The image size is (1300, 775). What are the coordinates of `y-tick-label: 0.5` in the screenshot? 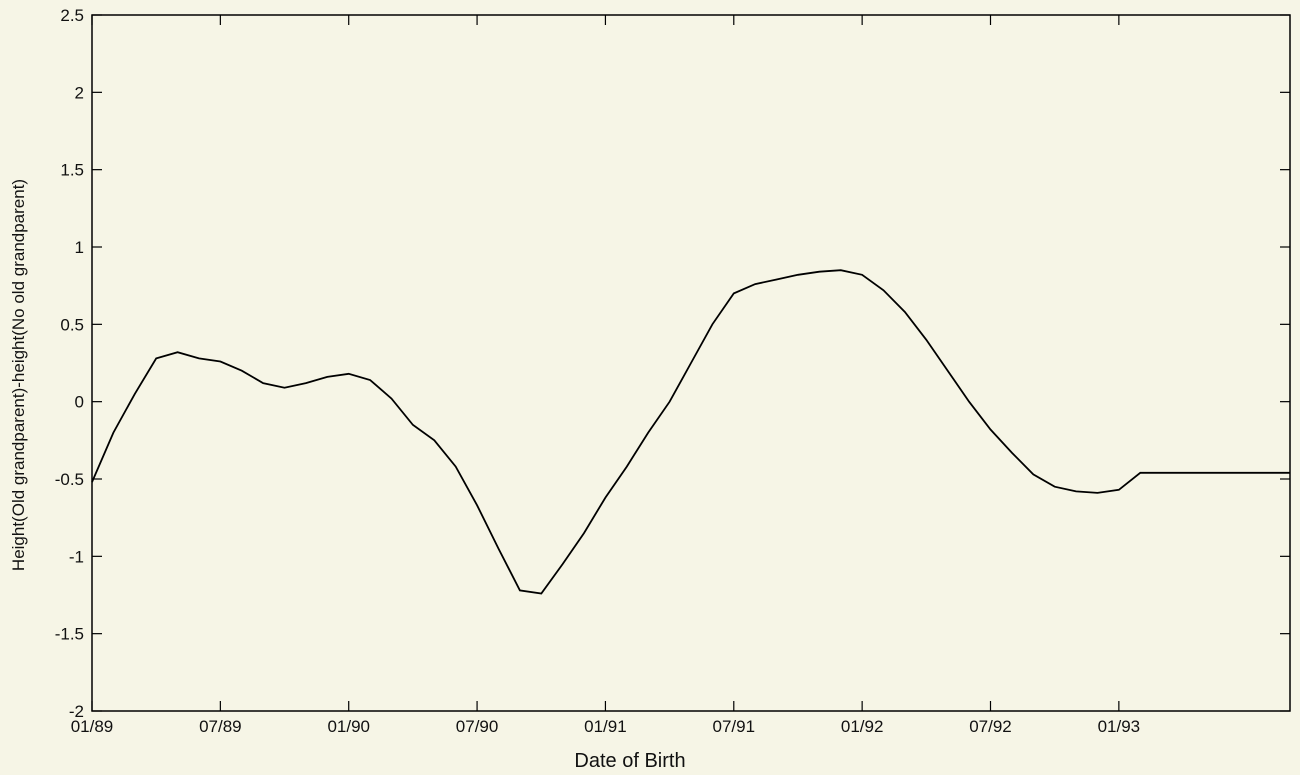 It's located at (72, 324).